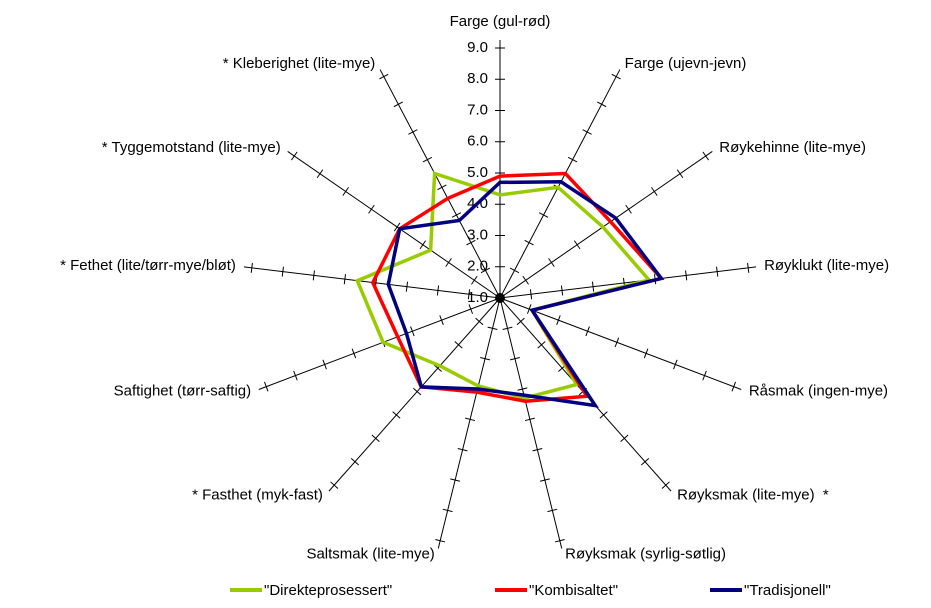  Describe the element at coordinates (573, 590) in the screenshot. I see `legend-label: "Kombisaltet"` at that location.